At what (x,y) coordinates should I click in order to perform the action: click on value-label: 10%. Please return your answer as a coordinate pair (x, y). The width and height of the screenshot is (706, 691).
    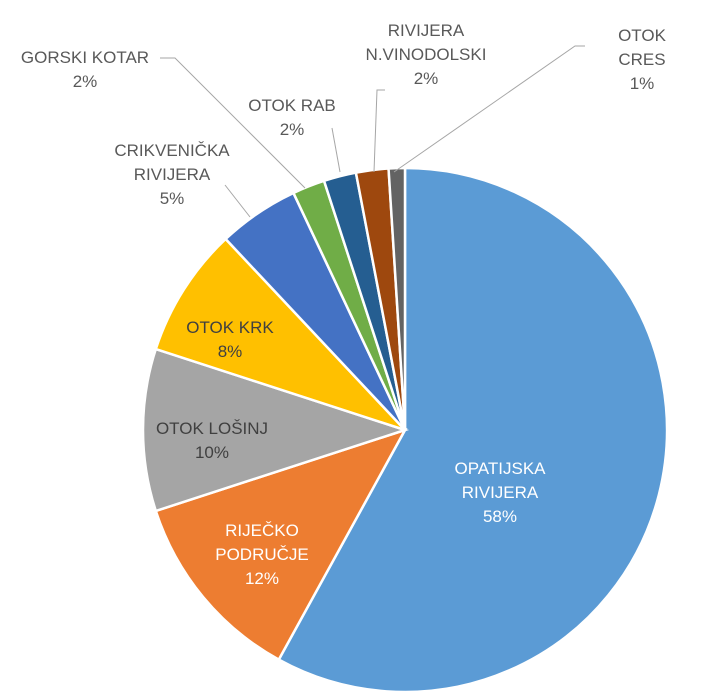
    Looking at the image, I should click on (212, 452).